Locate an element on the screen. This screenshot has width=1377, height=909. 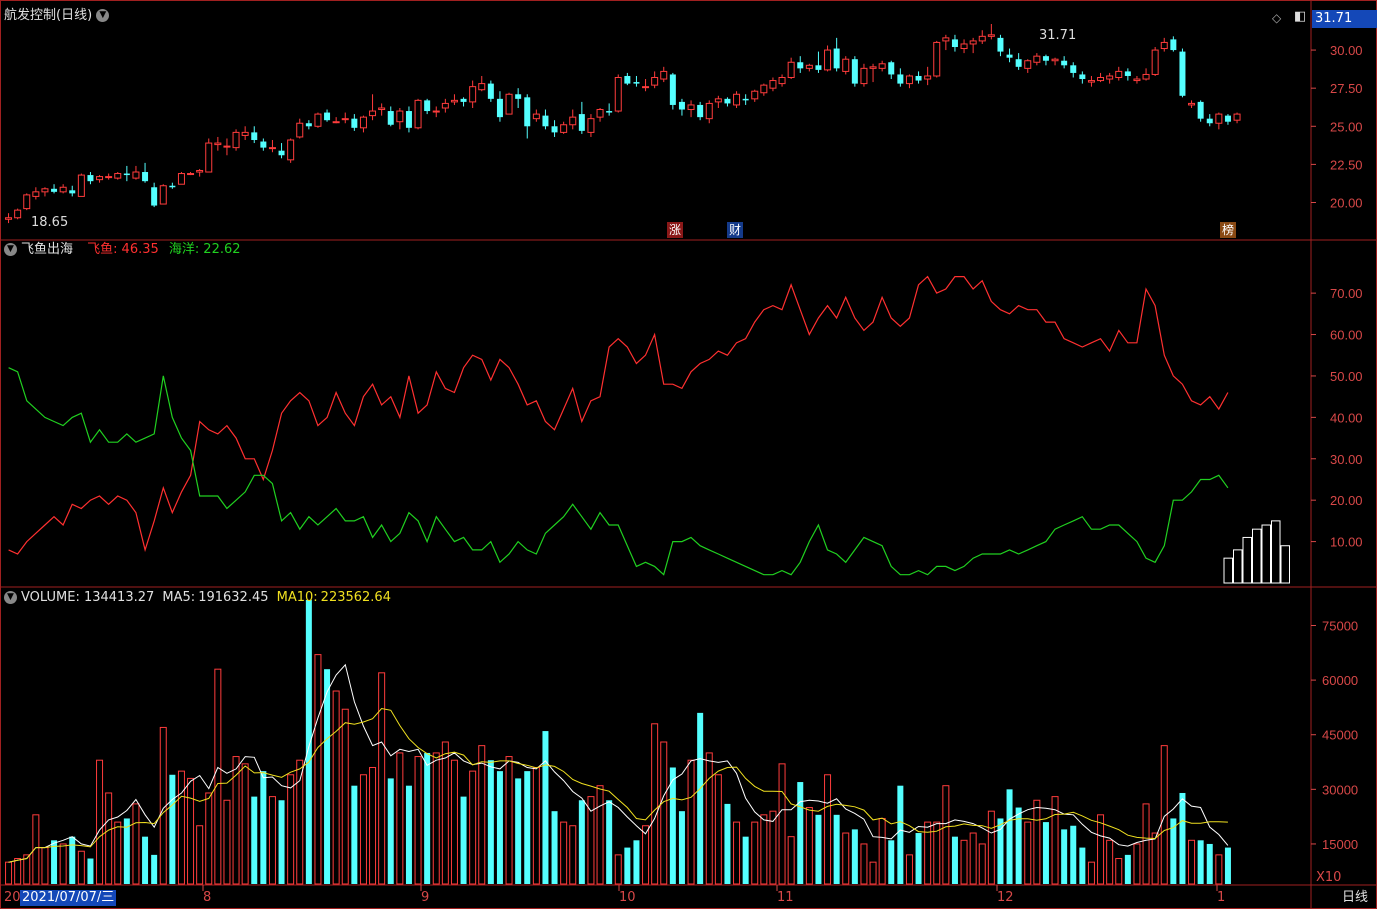
limit-up-badge: 涨 is located at coordinates (675, 230).